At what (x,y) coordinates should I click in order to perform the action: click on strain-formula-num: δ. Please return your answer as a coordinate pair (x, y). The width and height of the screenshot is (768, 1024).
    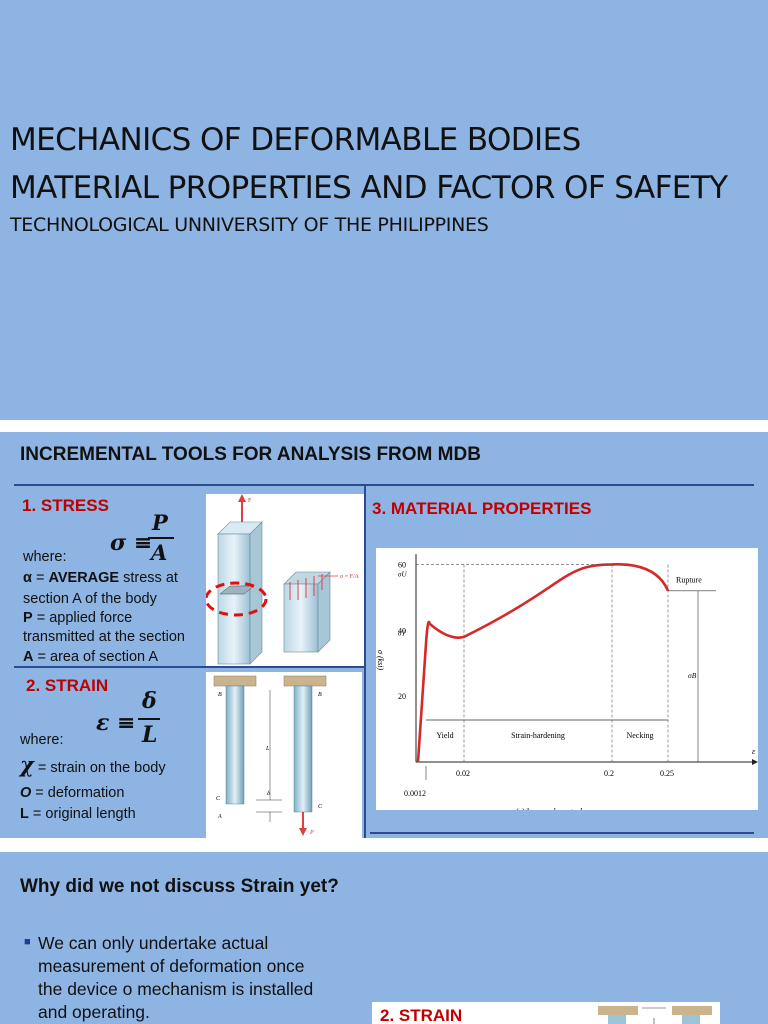
    Looking at the image, I should click on (149, 701).